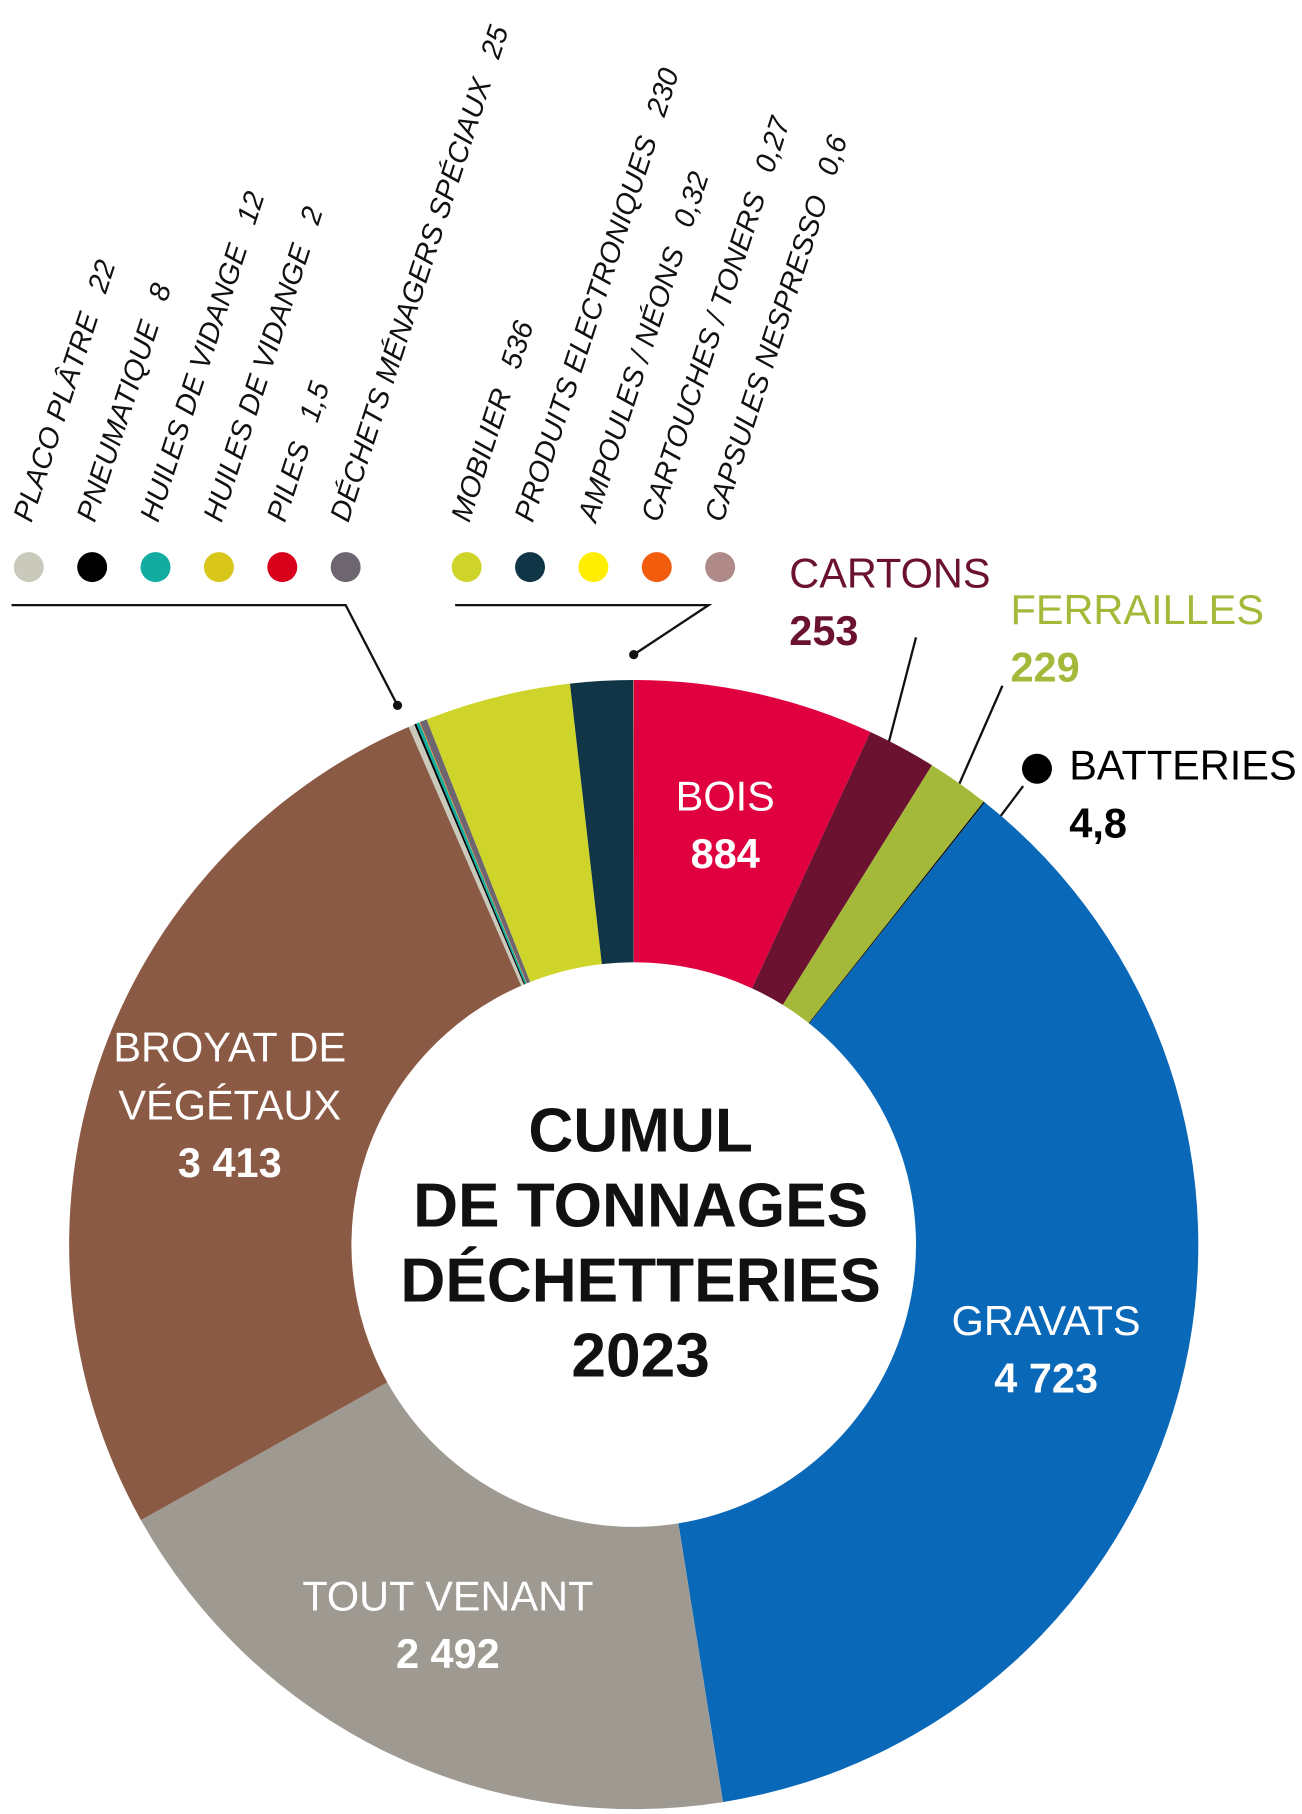 Image resolution: width=1302 pixels, height=1814 pixels. What do you see at coordinates (823, 630) in the screenshot?
I see `callout-value: 253` at bounding box center [823, 630].